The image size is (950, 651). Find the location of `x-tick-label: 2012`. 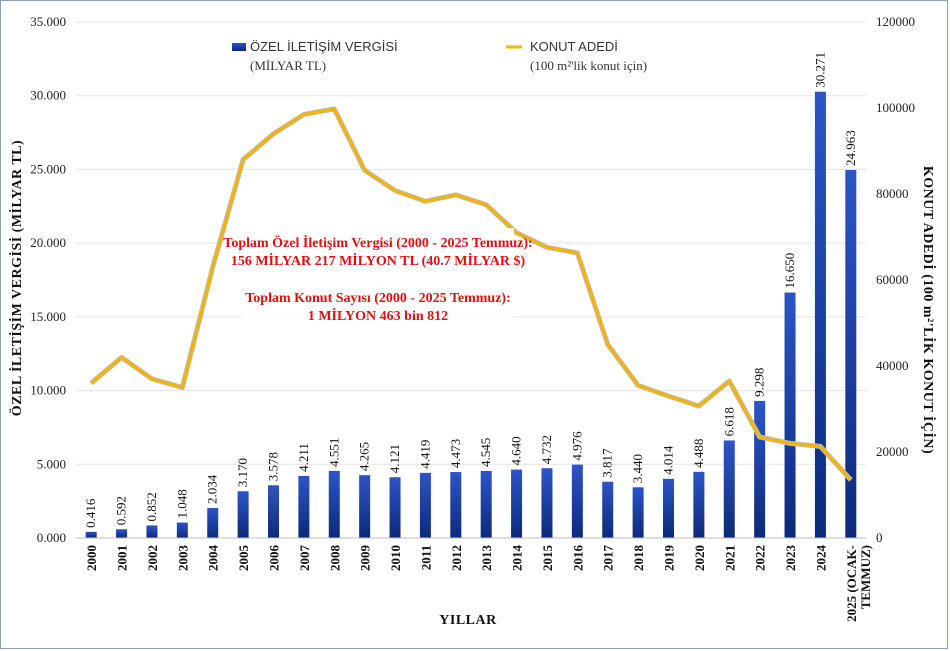

x-tick-label: 2012 is located at coordinates (456, 558).